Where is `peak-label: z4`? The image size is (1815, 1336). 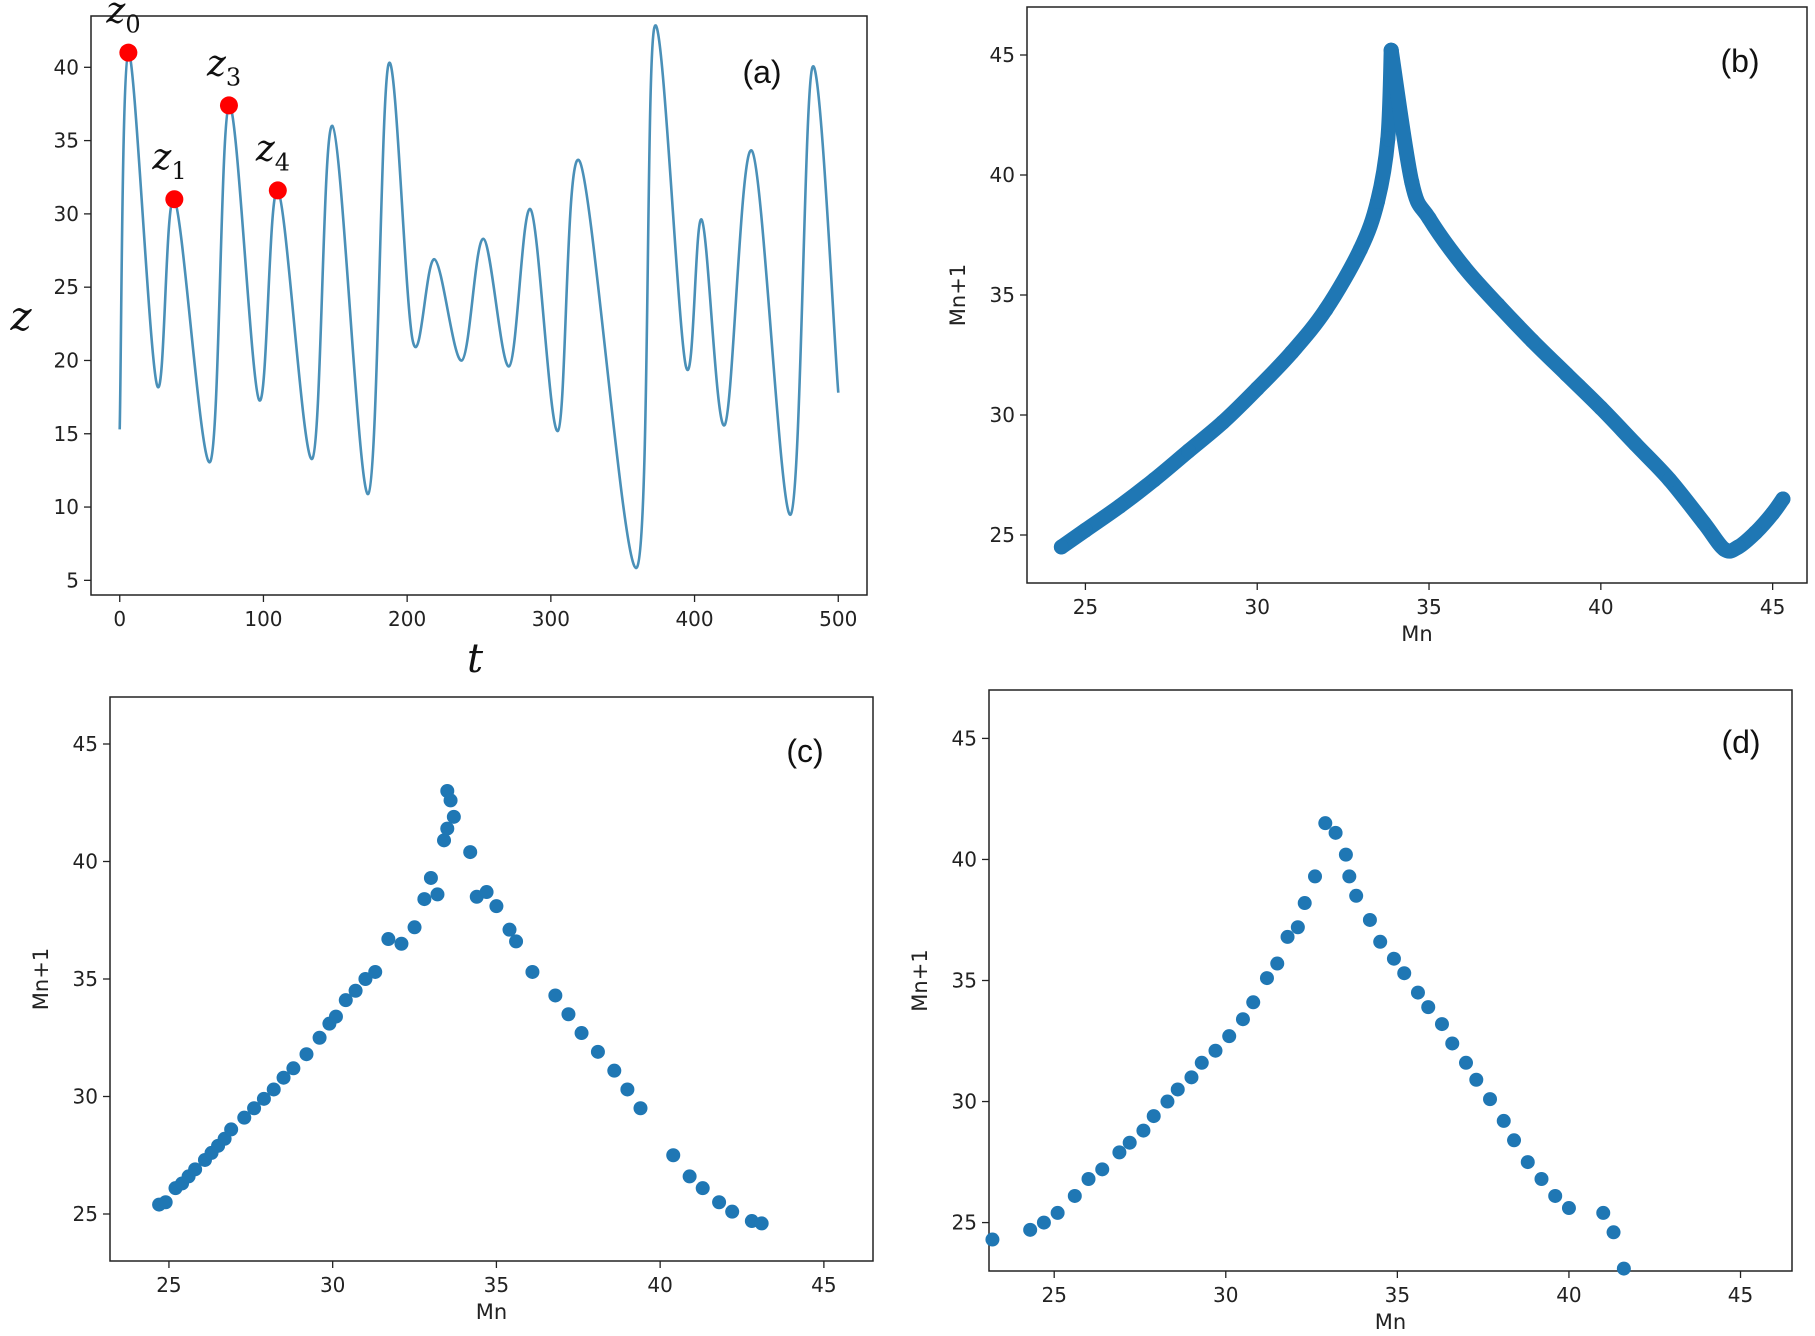 peak-label: z4 is located at coordinates (272, 152).